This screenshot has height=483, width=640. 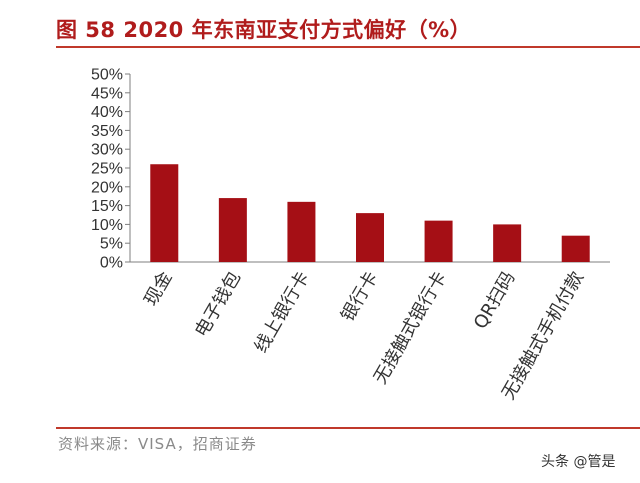 What do you see at coordinates (157, 444) in the screenshot?
I see `source-note: 资料来源：VISA，招商证券` at bounding box center [157, 444].